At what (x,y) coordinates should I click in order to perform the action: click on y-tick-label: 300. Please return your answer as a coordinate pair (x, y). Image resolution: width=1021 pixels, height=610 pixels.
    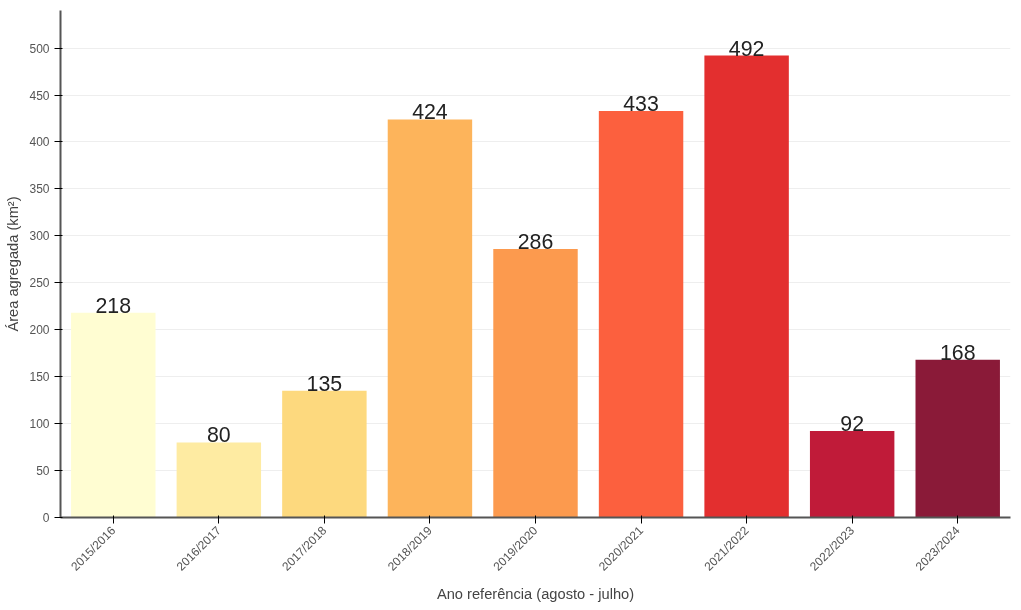
    Looking at the image, I should click on (39, 236).